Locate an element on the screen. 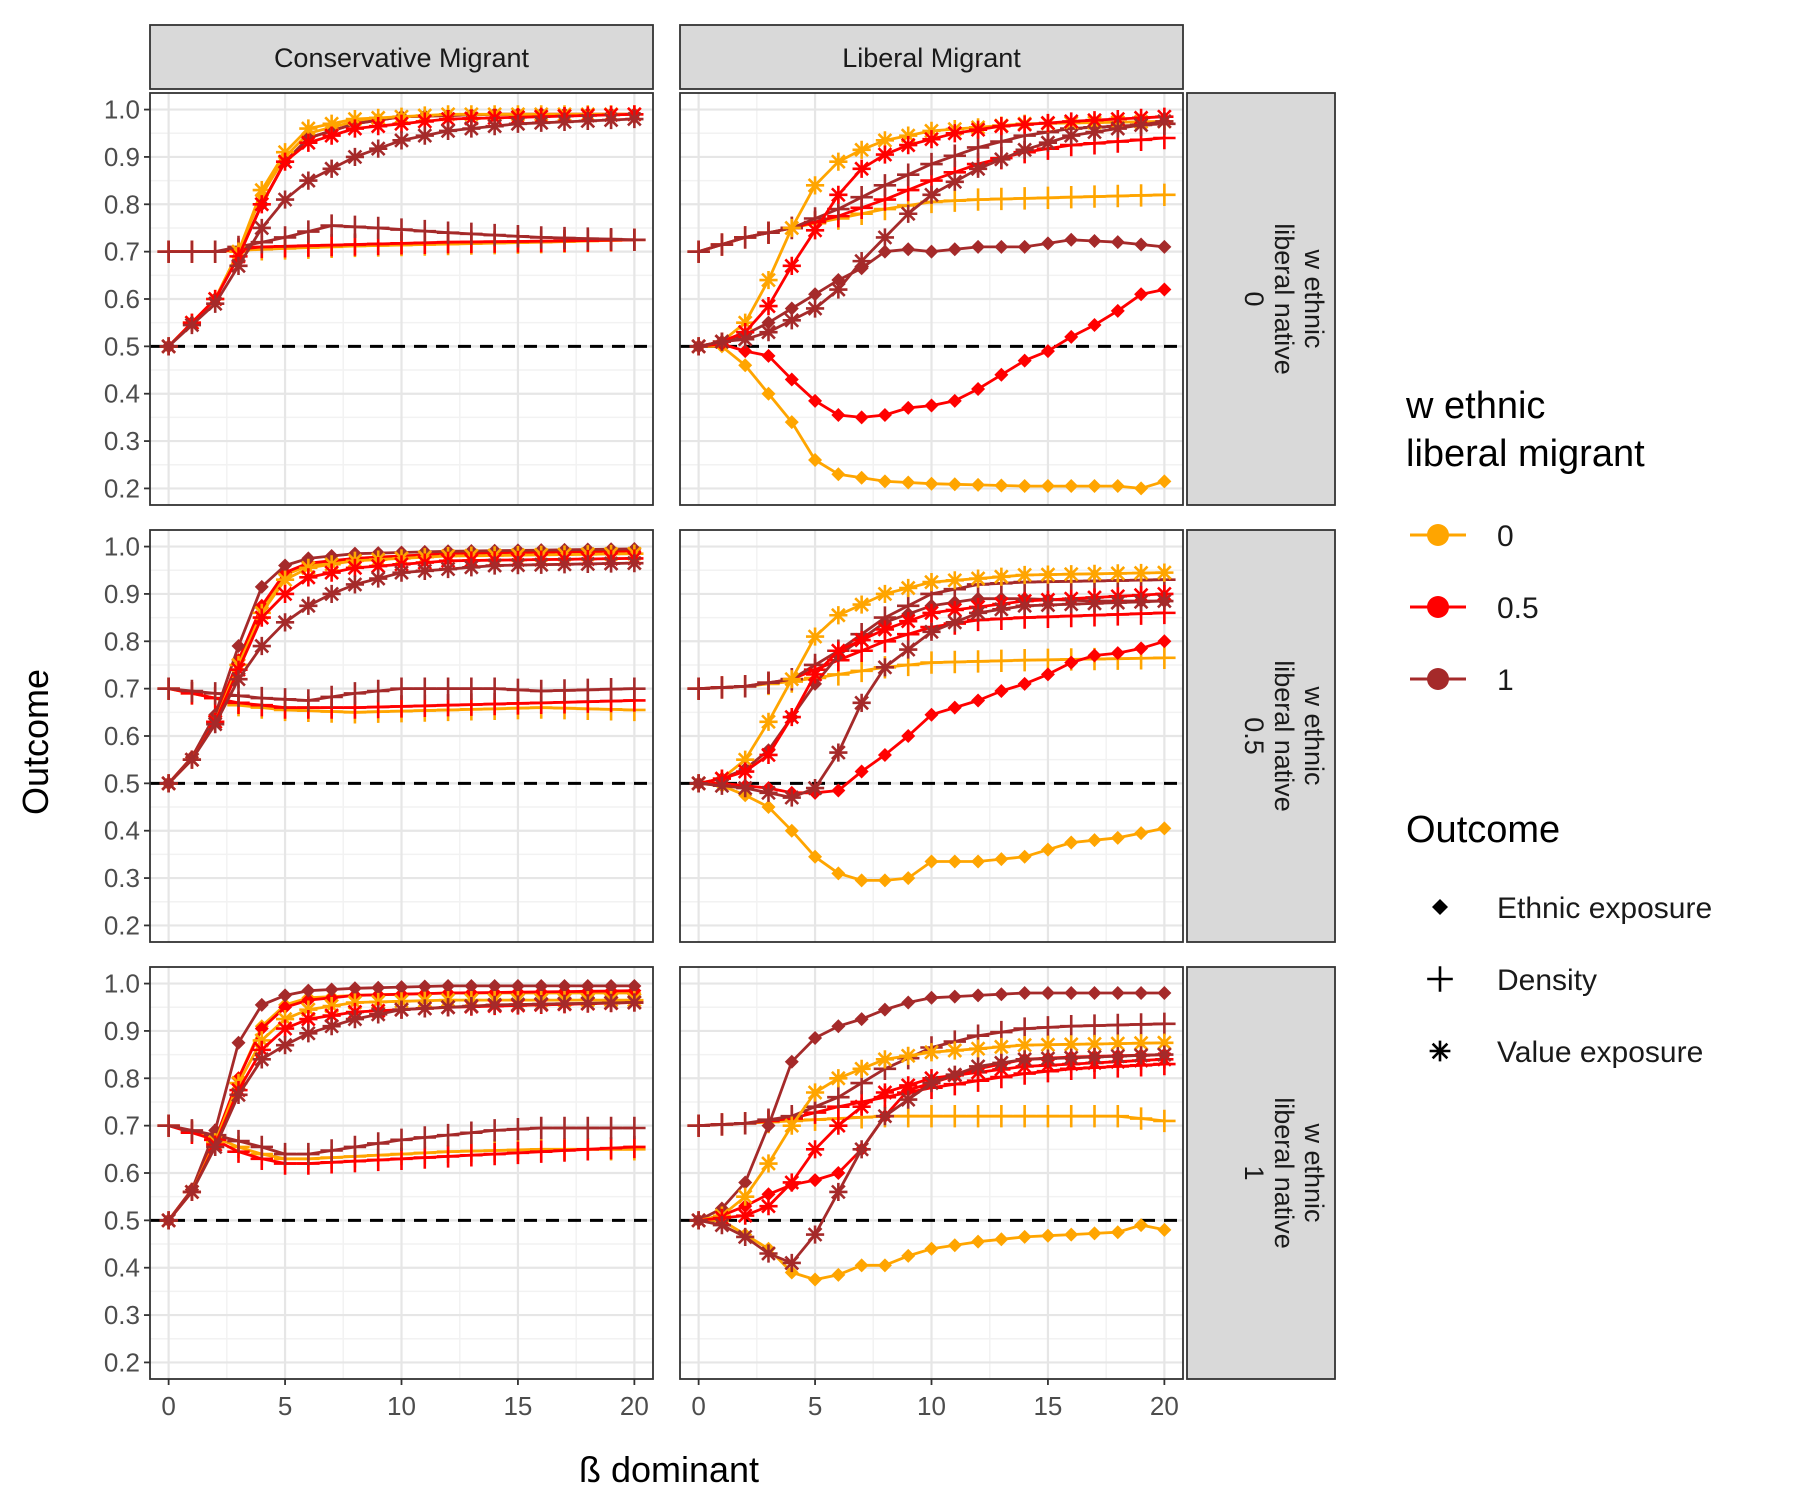 The image size is (1800, 1500). legend-shape-label-1: Density is located at coordinates (1547, 980).